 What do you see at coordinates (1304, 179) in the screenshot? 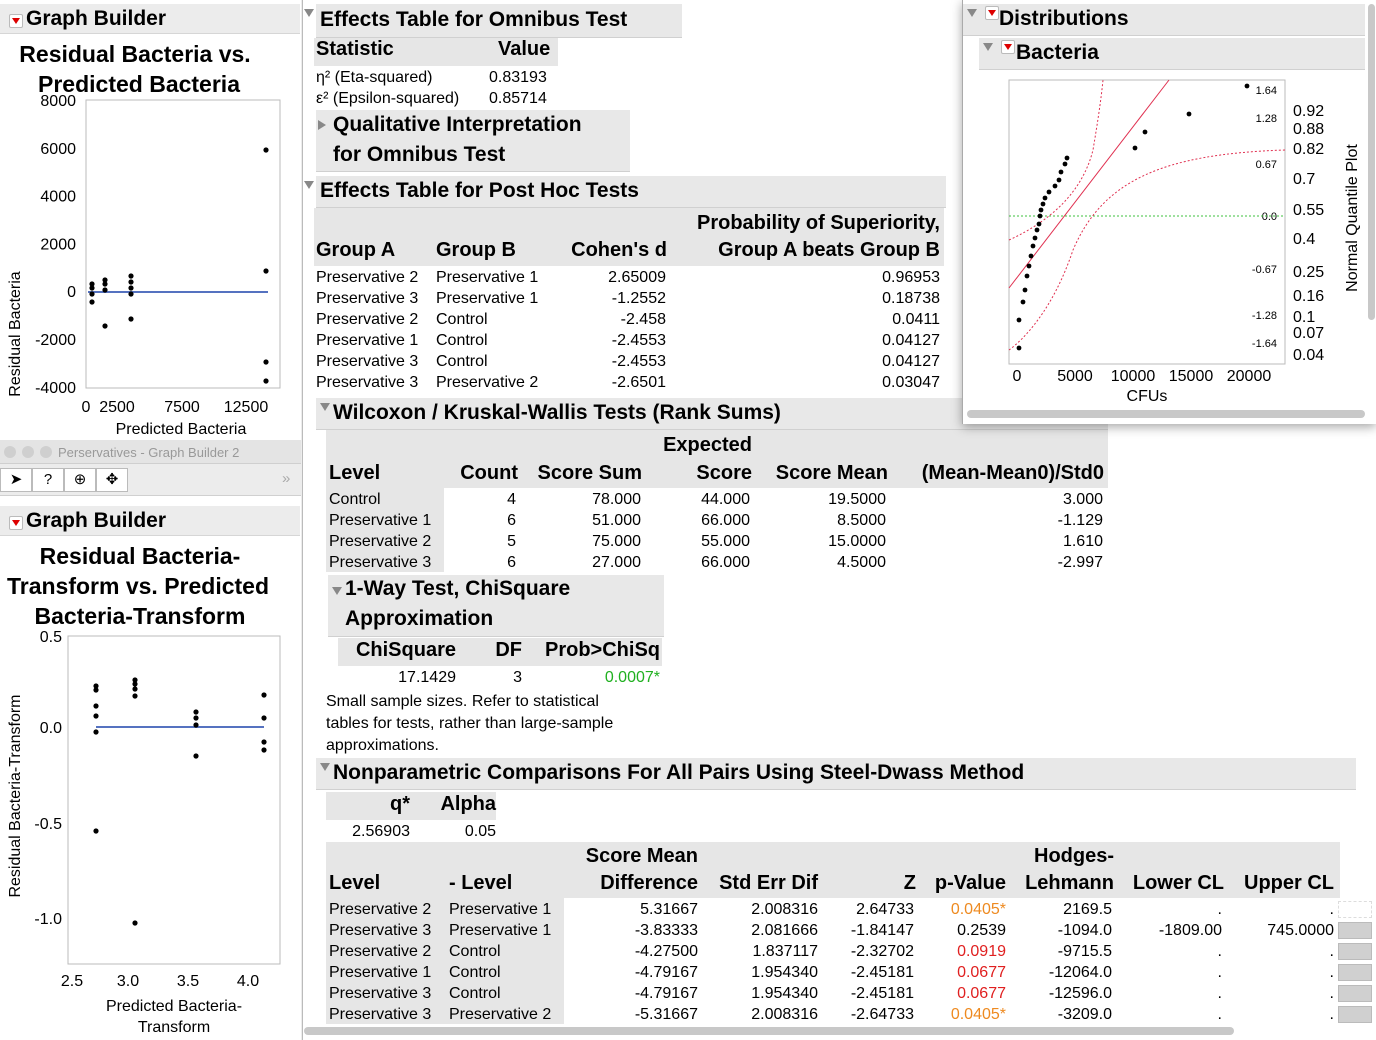
I see `dist-probability-tick: 0.7` at bounding box center [1304, 179].